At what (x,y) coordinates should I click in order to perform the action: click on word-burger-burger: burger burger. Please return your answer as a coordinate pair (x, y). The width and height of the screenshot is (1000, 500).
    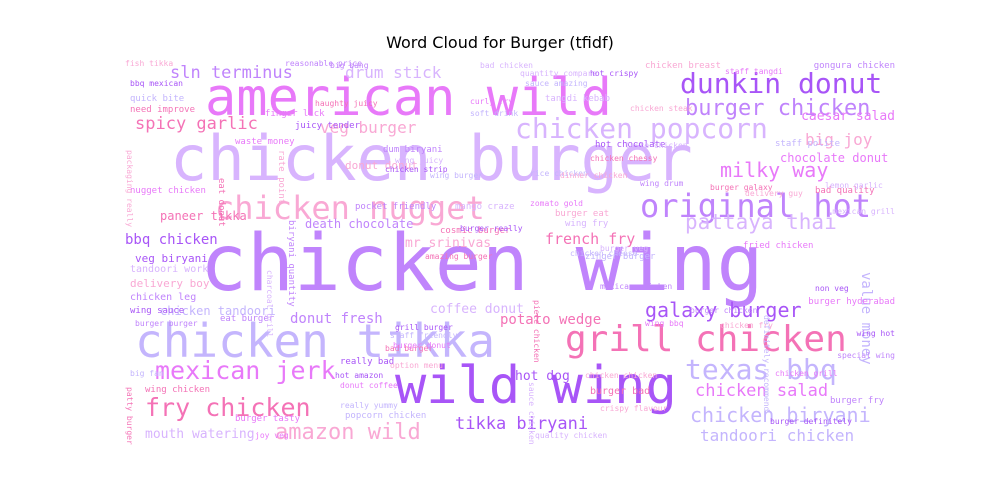
    Looking at the image, I should click on (166, 323).